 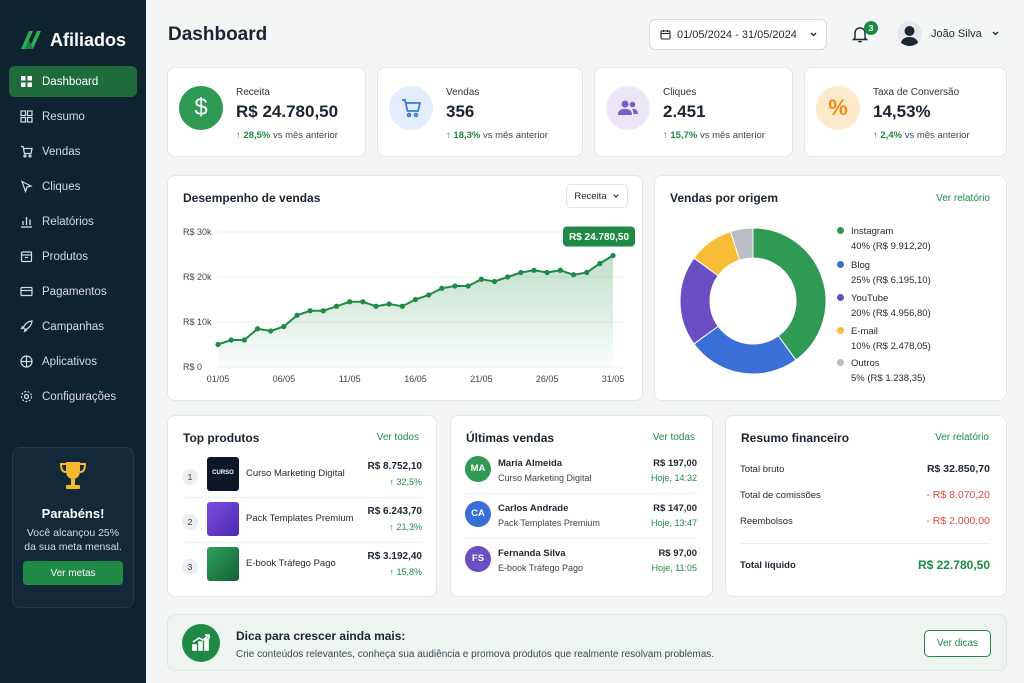 I want to click on sidebar-item-configuracoes: Configurações, so click(x=73, y=396).